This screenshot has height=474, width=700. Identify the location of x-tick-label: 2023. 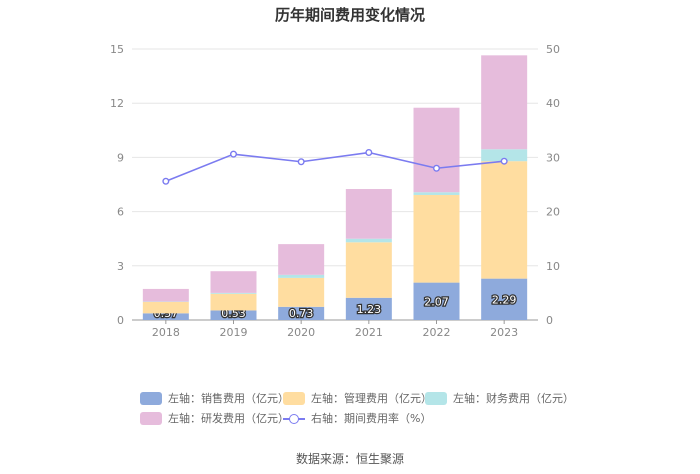
(504, 332).